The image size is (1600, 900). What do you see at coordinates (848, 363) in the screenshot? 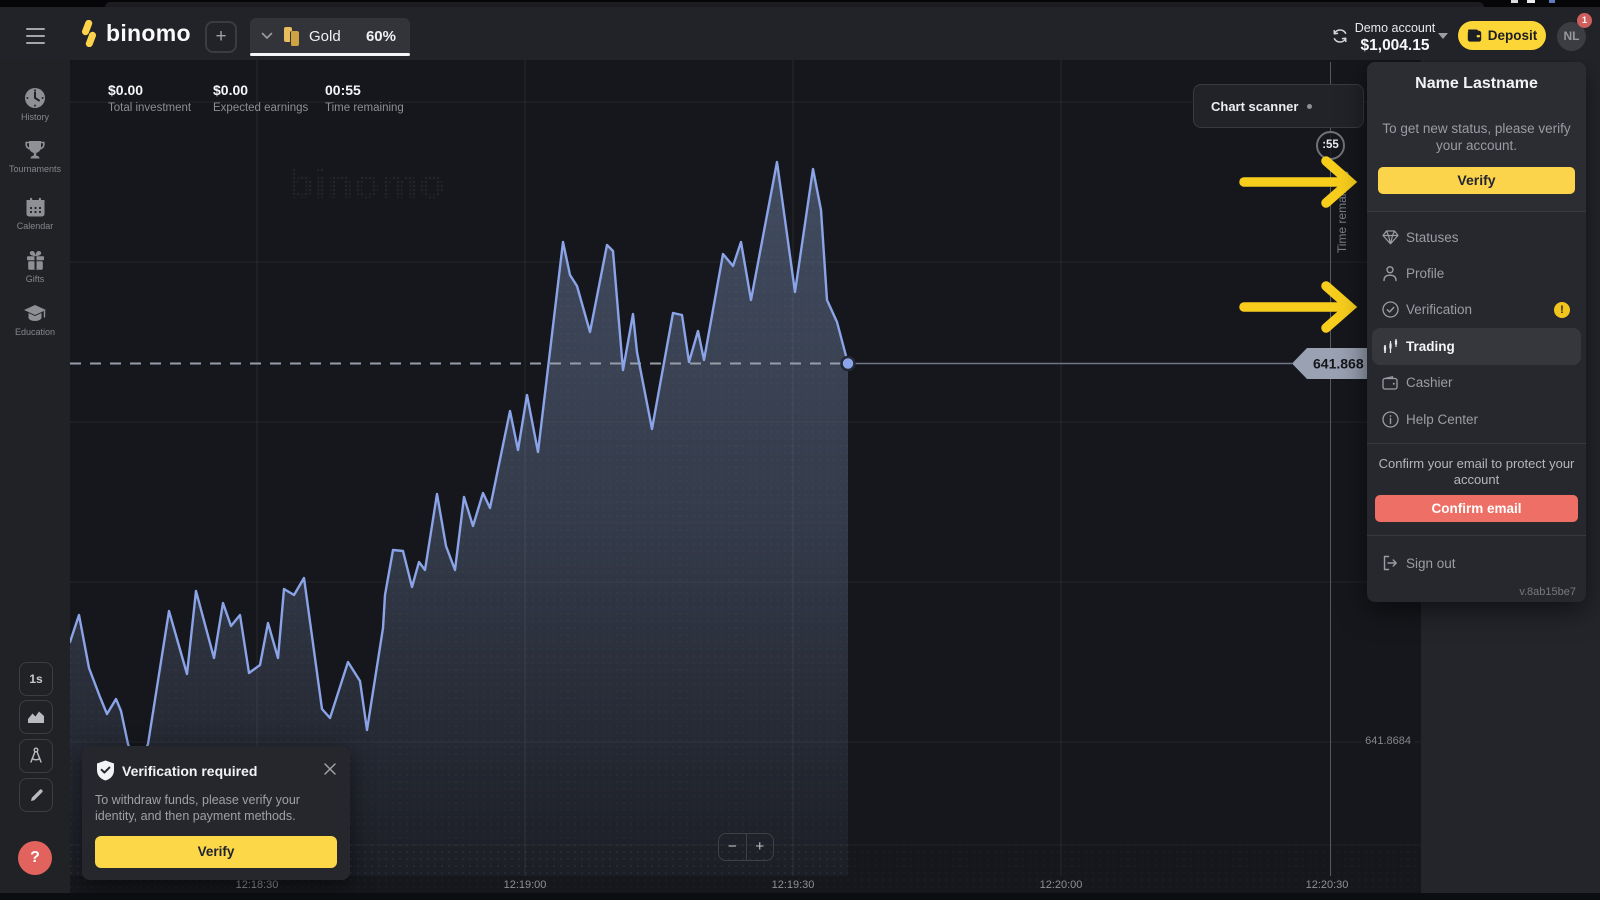
I see `current-price-dot` at bounding box center [848, 363].